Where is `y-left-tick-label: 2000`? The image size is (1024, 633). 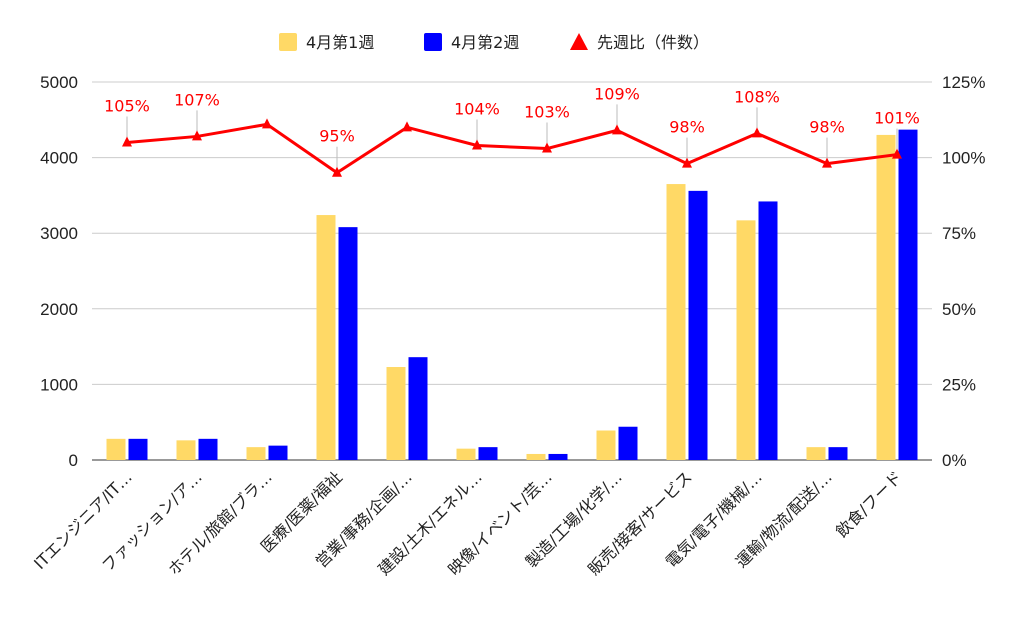 y-left-tick-label: 2000 is located at coordinates (59, 309).